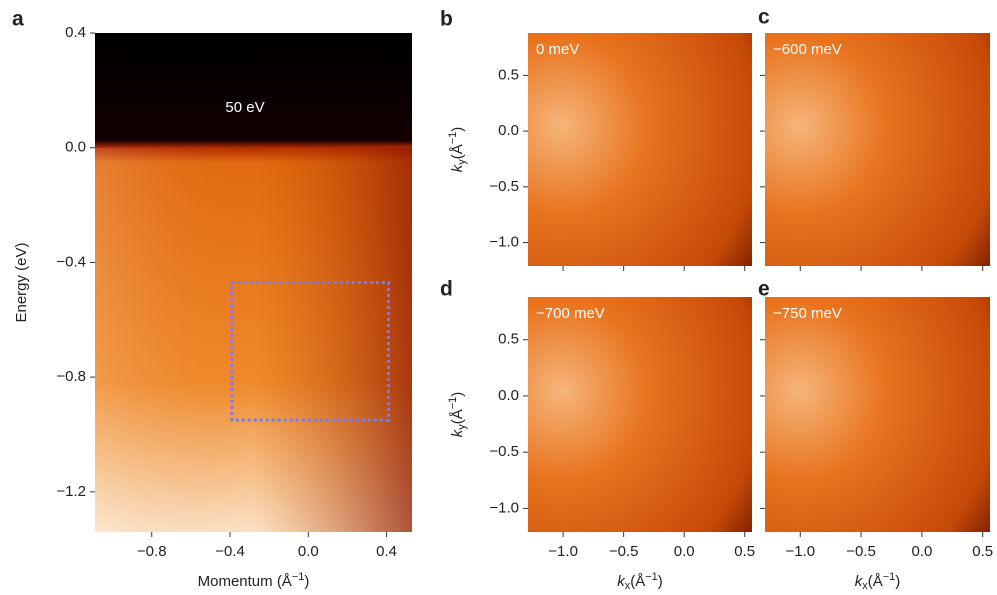  What do you see at coordinates (75, 32) in the screenshot?
I see `y-tick-label: 0.4` at bounding box center [75, 32].